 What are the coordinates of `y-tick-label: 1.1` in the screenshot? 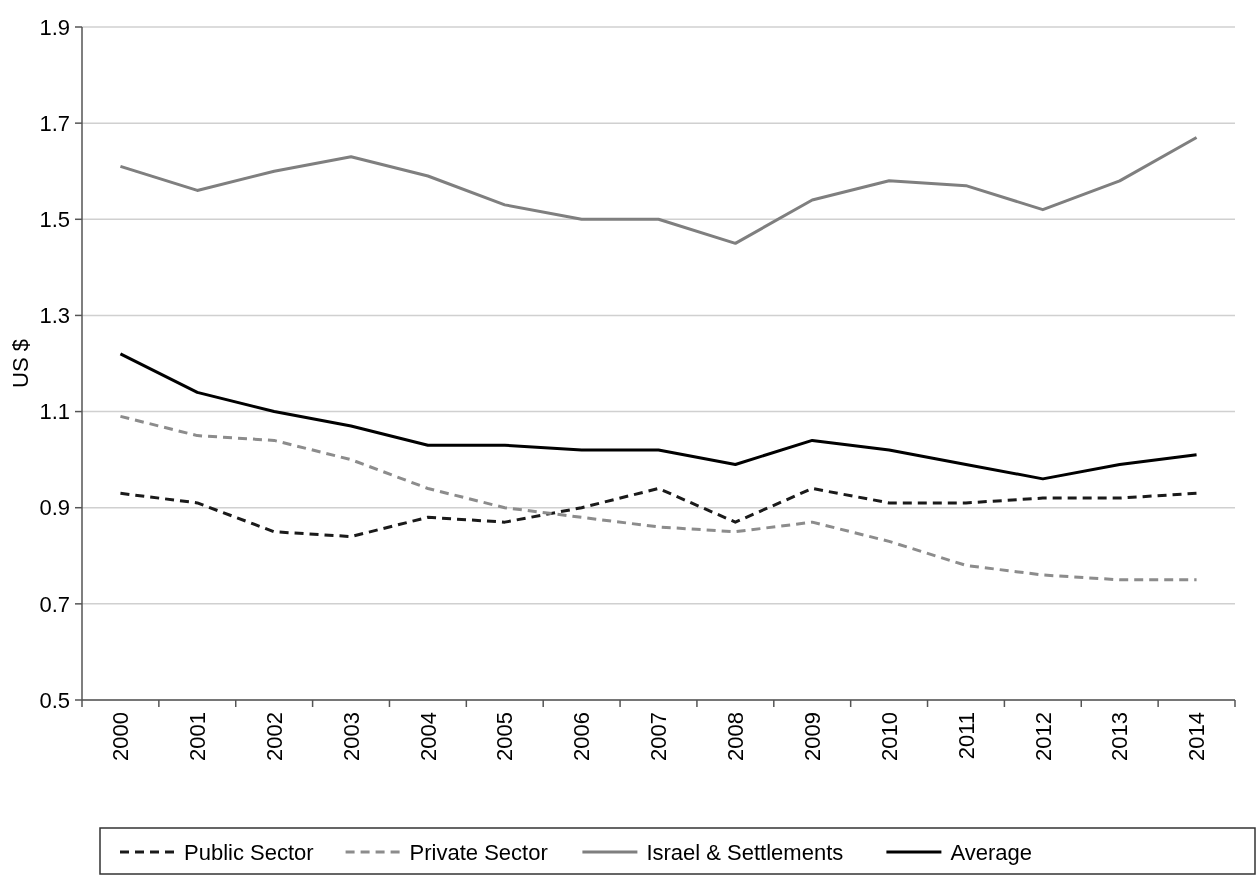 It's located at (54, 412).